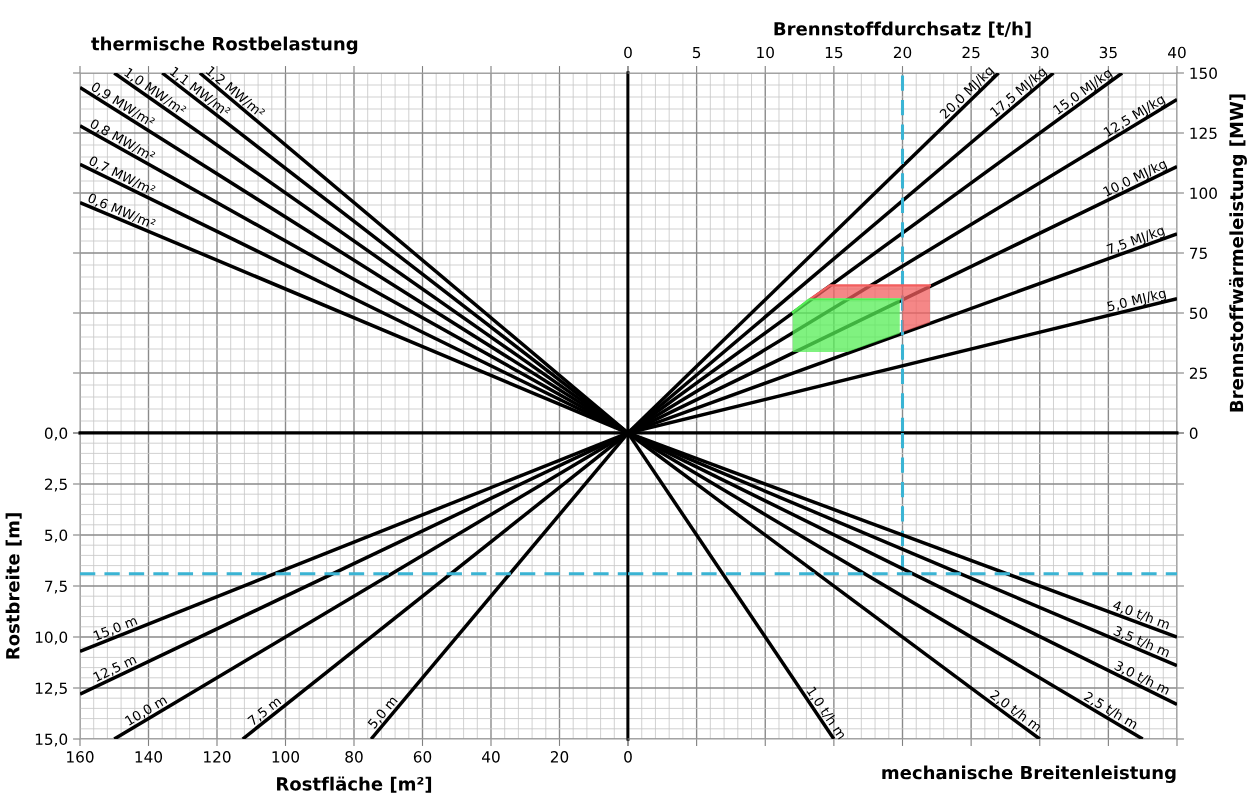 This screenshot has height=803, width=1260. What do you see at coordinates (422, 757) in the screenshot?
I see `x-tick-label: 60` at bounding box center [422, 757].